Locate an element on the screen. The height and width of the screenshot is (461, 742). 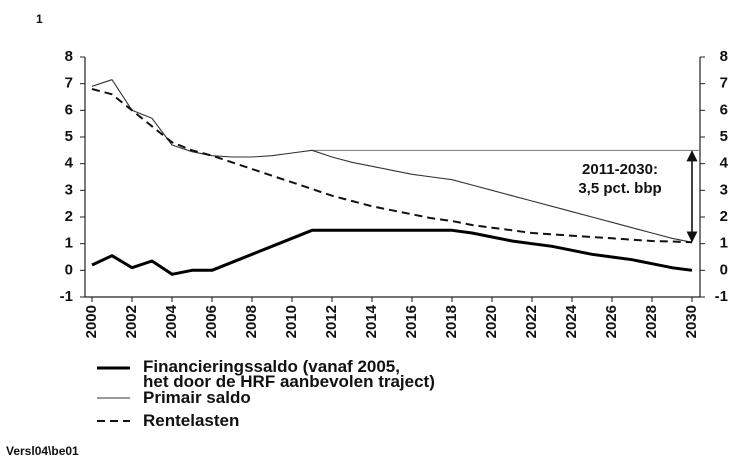
y2-tick-label: 6 is located at coordinates (724, 109).